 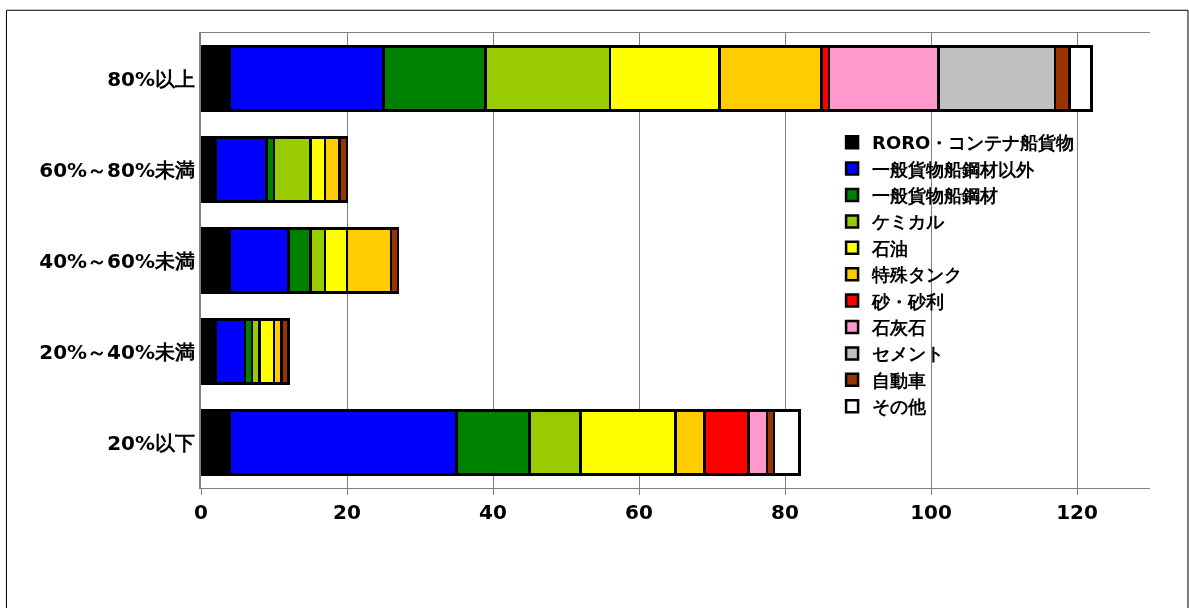 I want to click on legend-label: 一般貨物船鋼材以外, so click(x=954, y=169).